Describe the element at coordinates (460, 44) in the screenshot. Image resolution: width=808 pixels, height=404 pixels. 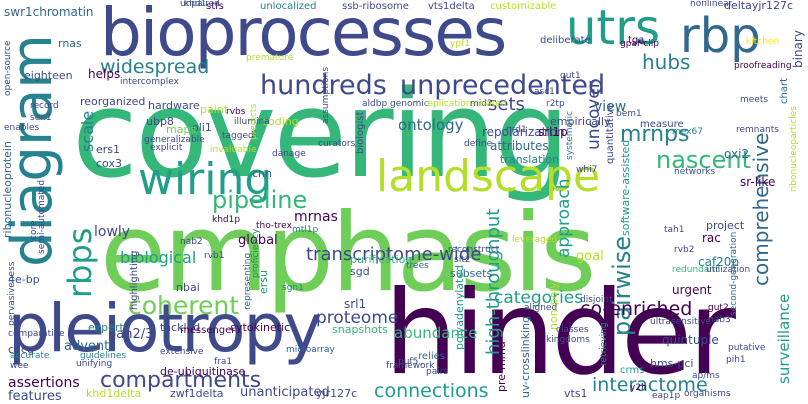
I see `cloud-word: ypf1` at that location.